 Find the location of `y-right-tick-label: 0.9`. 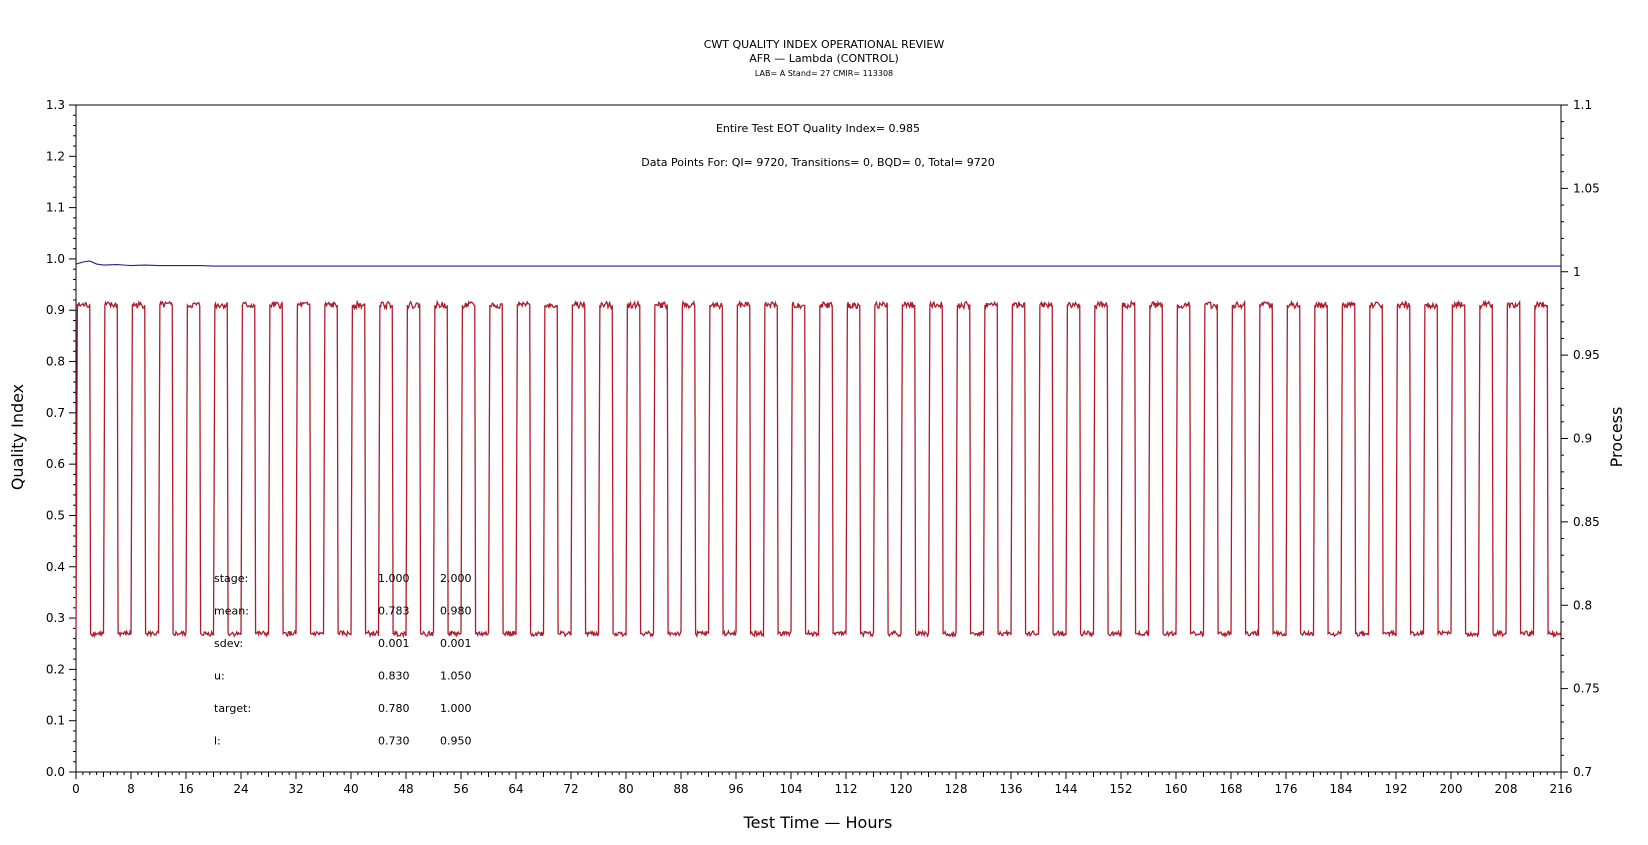

y-right-tick-label: 0.9 is located at coordinates (1582, 439).